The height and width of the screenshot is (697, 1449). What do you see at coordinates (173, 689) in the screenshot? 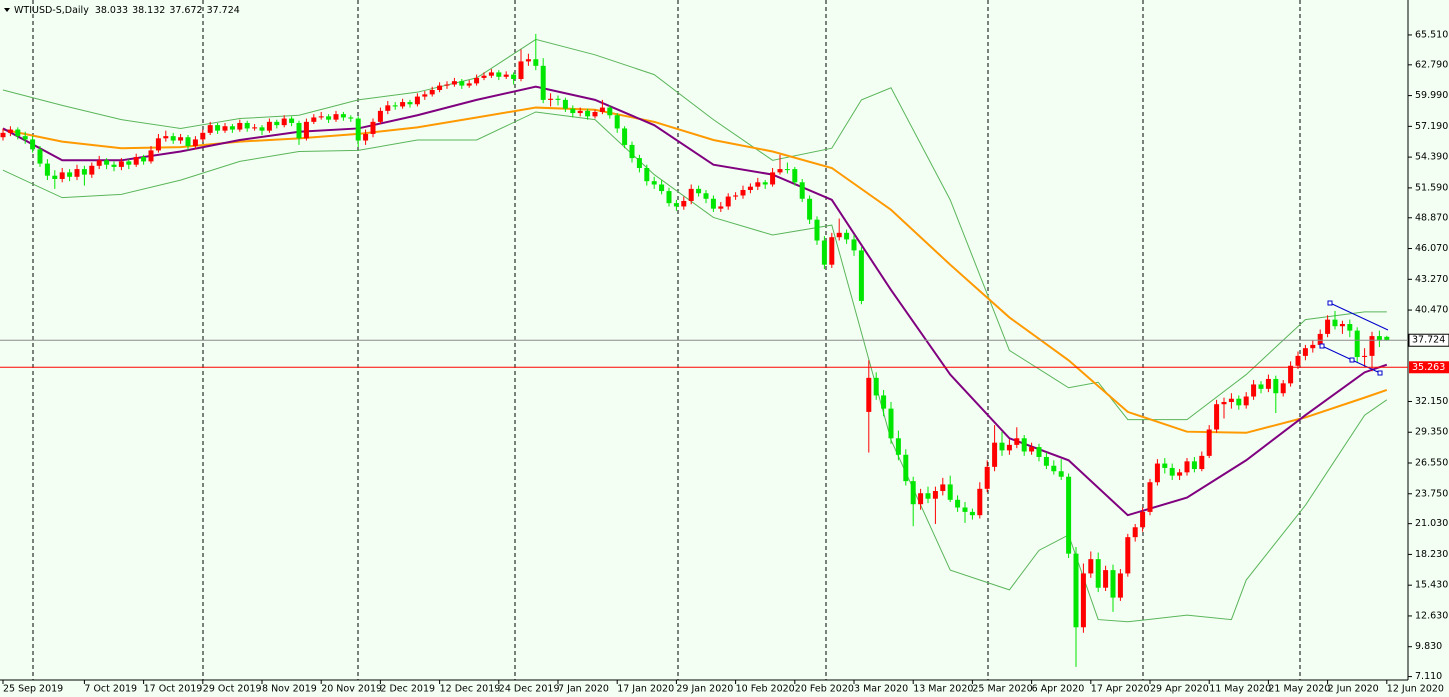
I see `x-tick-label: 17 Oct 2019` at bounding box center [173, 689].